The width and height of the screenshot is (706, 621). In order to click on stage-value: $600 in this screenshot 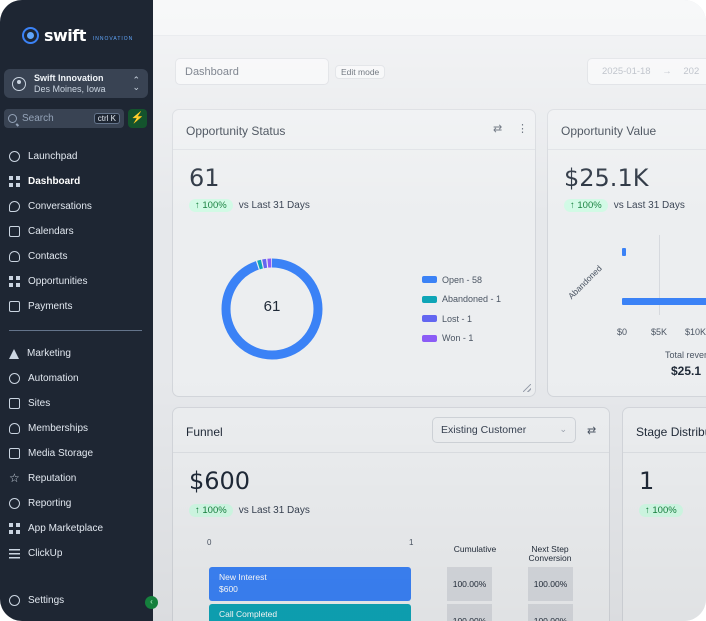, I will do `click(228, 589)`.